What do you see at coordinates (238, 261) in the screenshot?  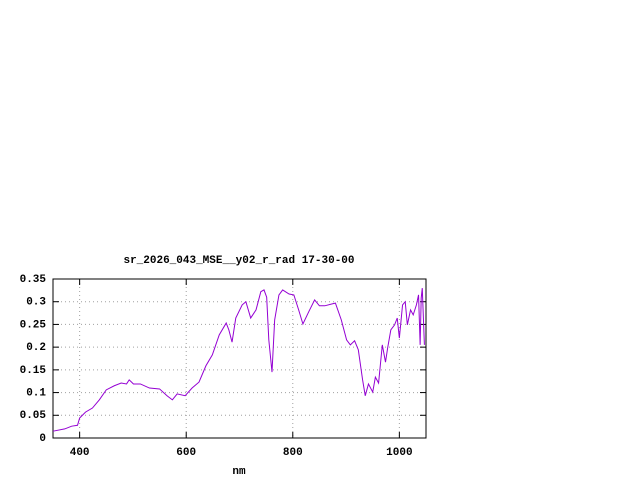 I see `chart-title: sr_2026_043_MSE__y02_r_rad 17-30-00` at bounding box center [238, 261].